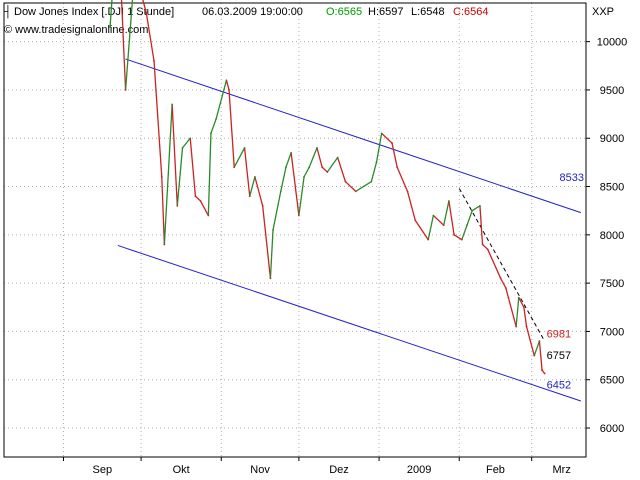  I want to click on chart-title: Dow Jones Index [.DJI 1 Stunde], so click(94, 12).